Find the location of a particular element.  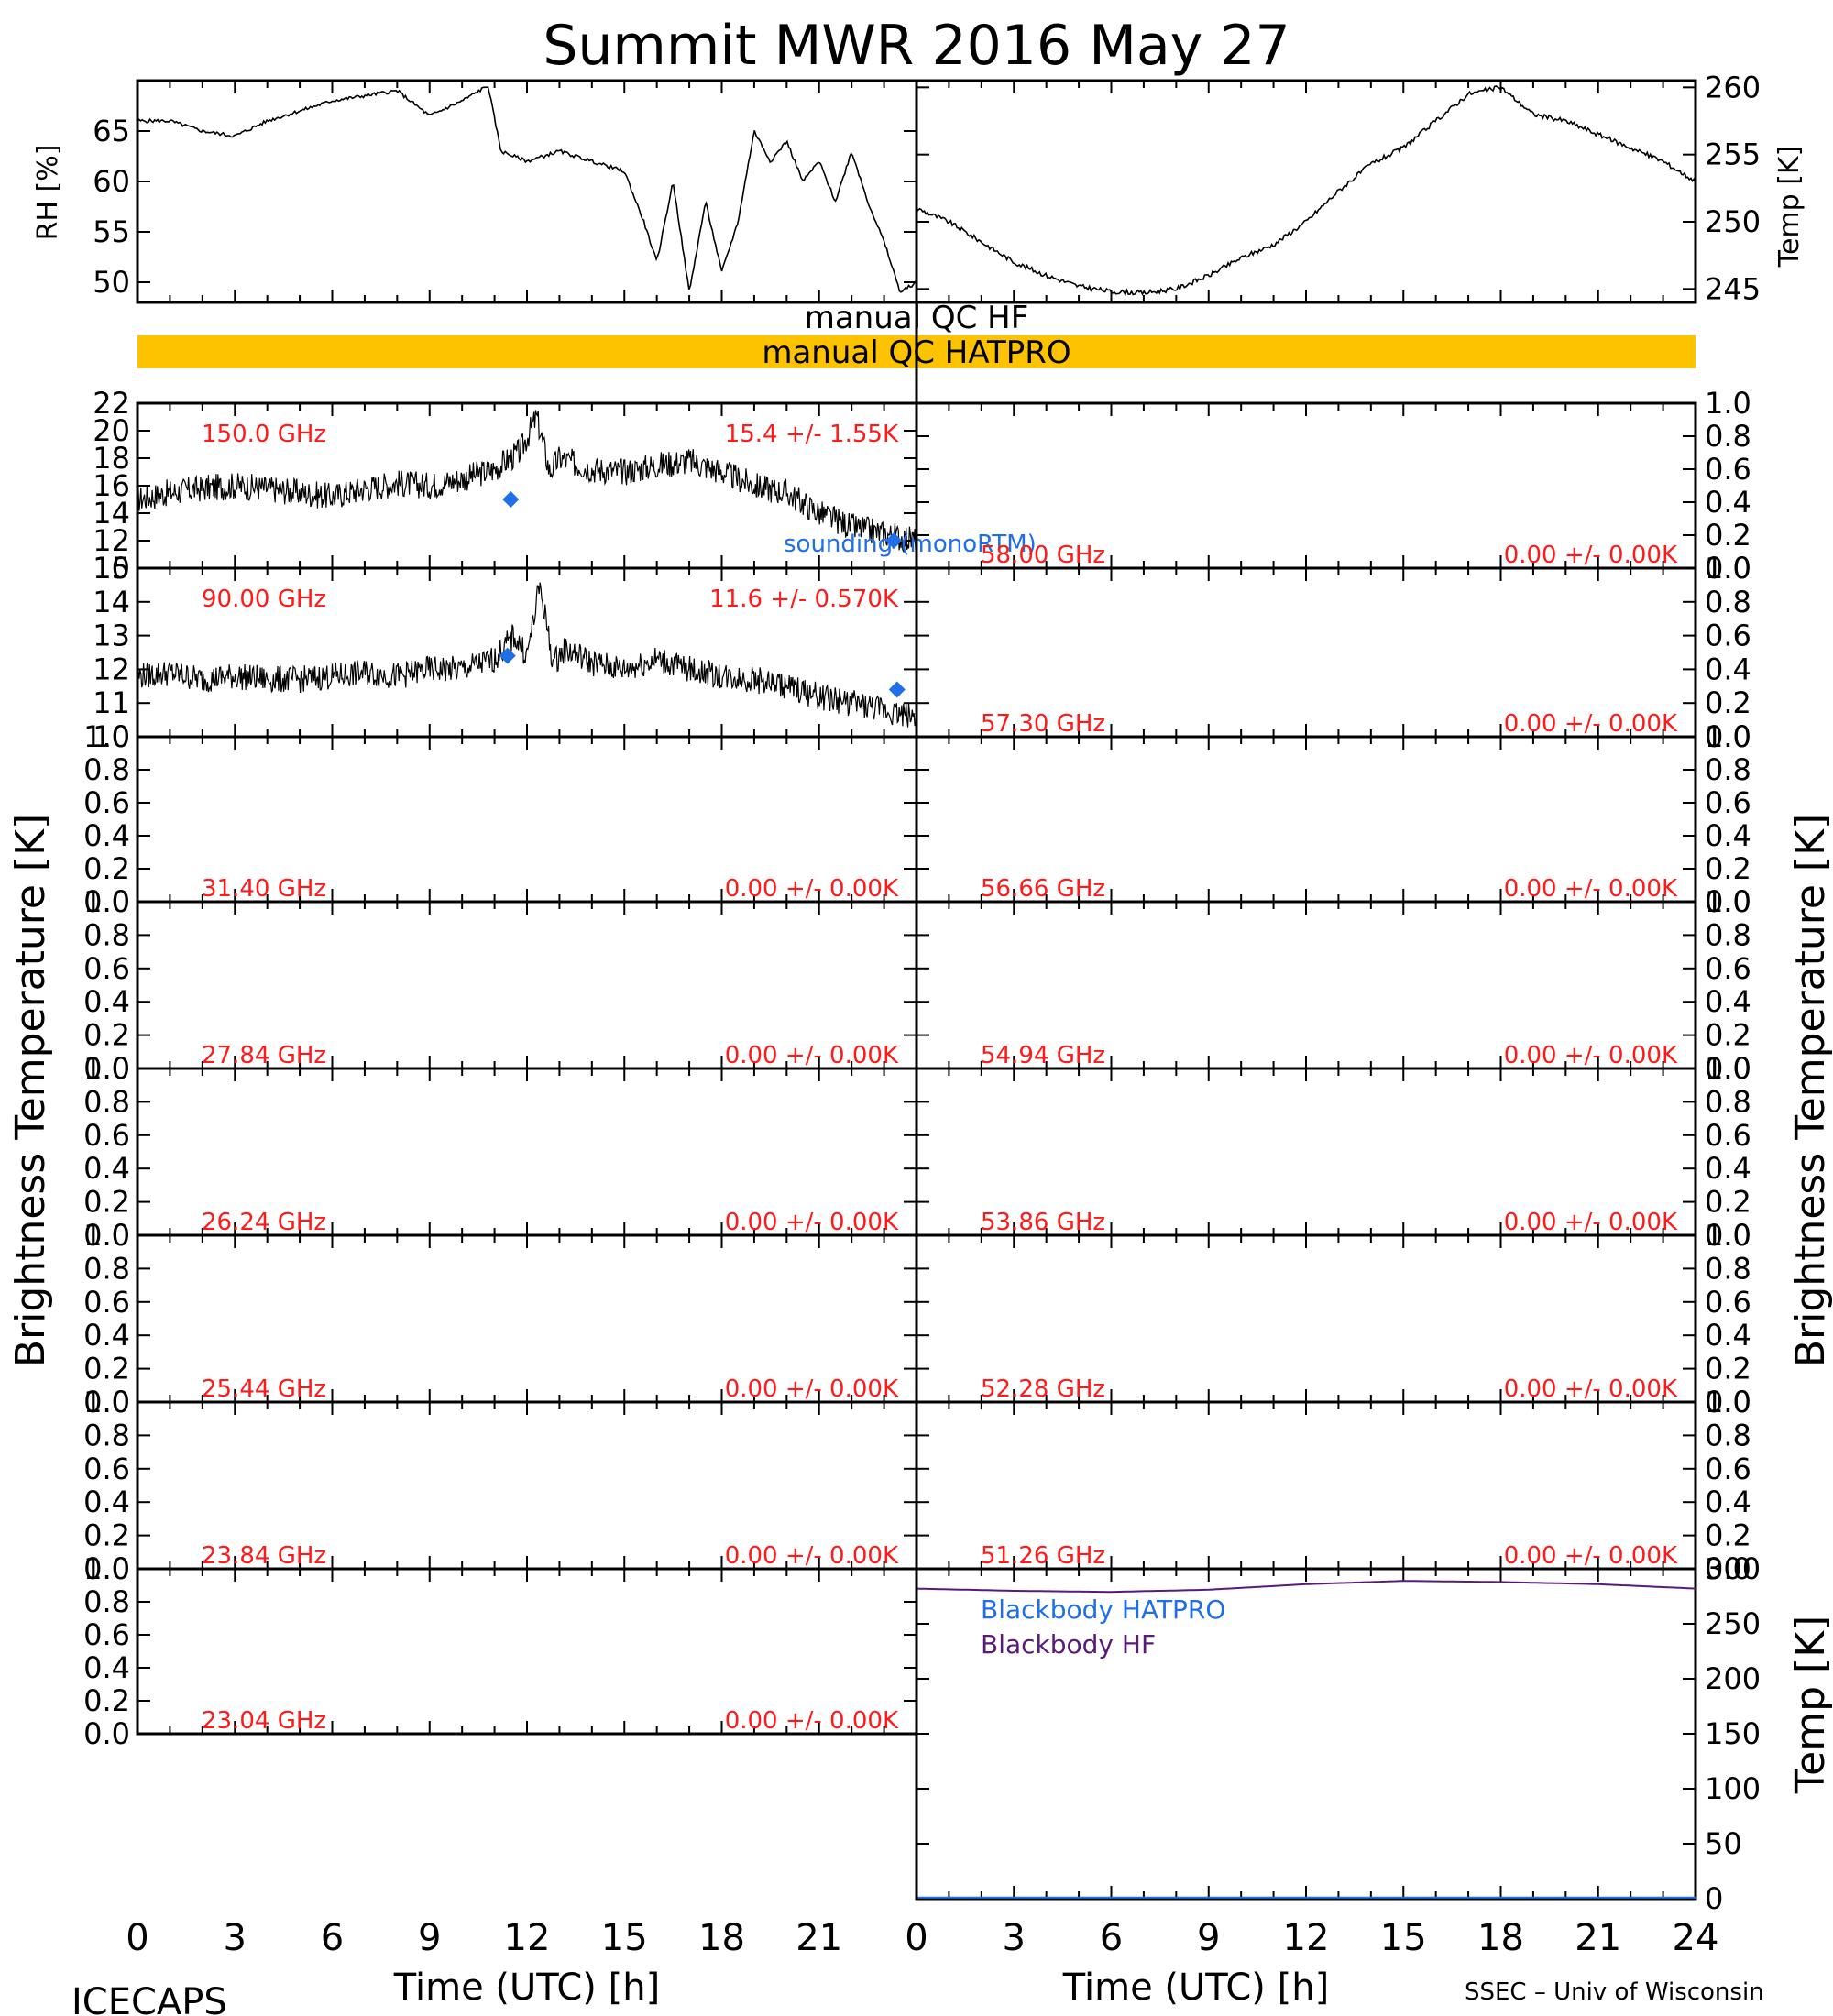

panel-2624ghz-stat-label: 0.00 +/- 0.00K is located at coordinates (812, 1222).